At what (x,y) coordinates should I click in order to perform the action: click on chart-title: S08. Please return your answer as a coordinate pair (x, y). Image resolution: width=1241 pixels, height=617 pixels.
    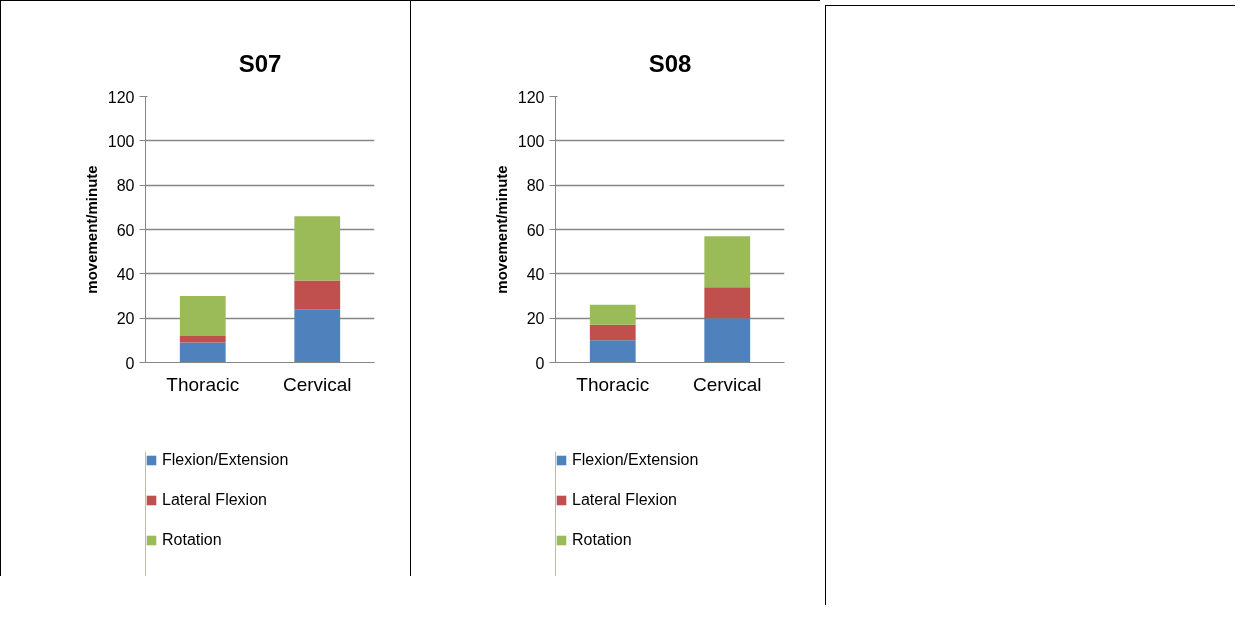
    Looking at the image, I should click on (670, 63).